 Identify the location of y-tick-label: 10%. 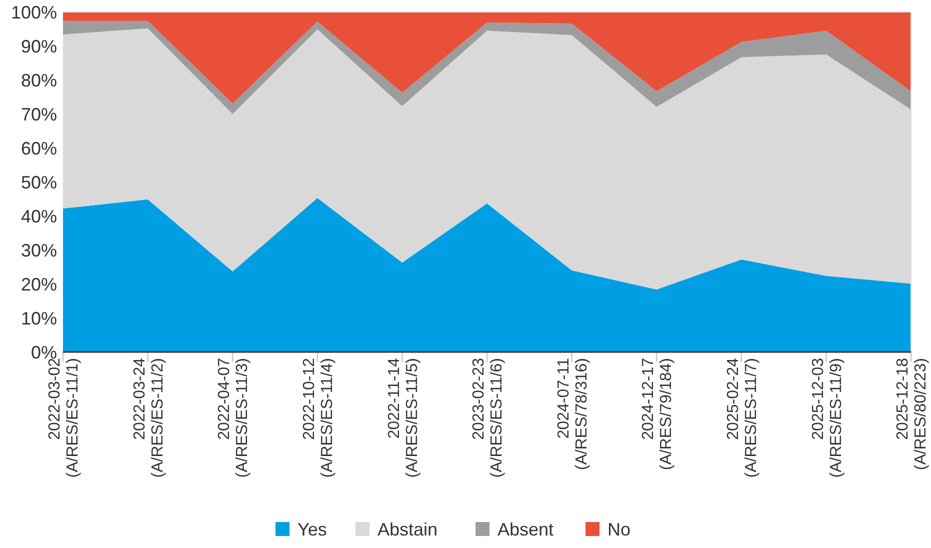
(38, 318).